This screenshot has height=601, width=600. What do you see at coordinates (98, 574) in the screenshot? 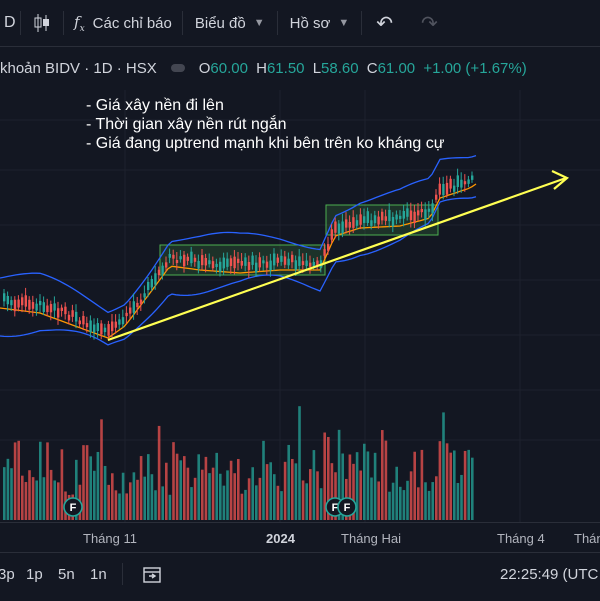
I see `range-button: 1n` at bounding box center [98, 574].